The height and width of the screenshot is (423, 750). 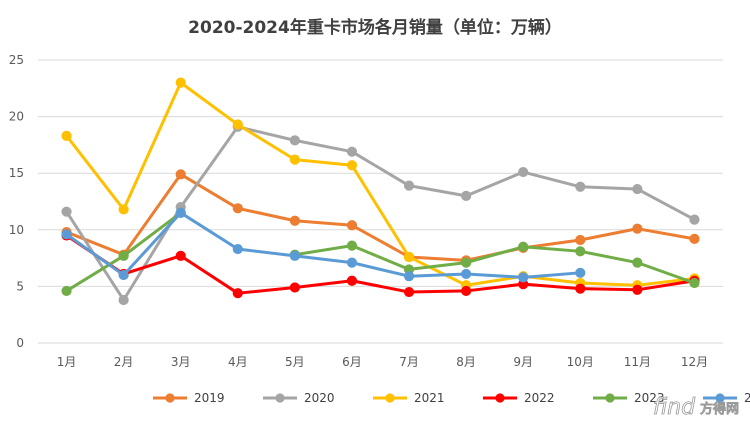 I want to click on series-line-2023, so click(x=494, y=264).